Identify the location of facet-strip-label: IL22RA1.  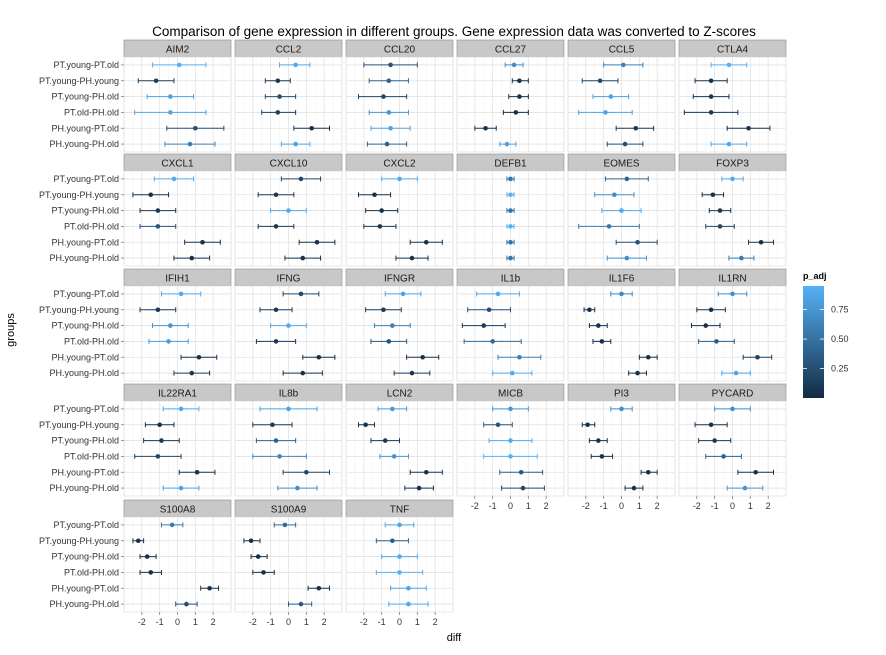
(177, 394).